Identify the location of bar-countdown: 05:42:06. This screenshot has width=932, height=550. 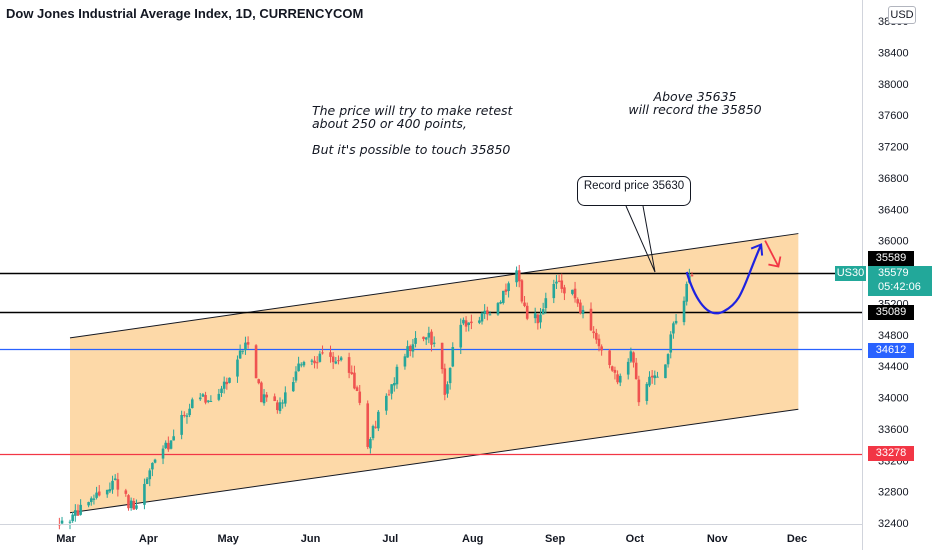
(899, 287).